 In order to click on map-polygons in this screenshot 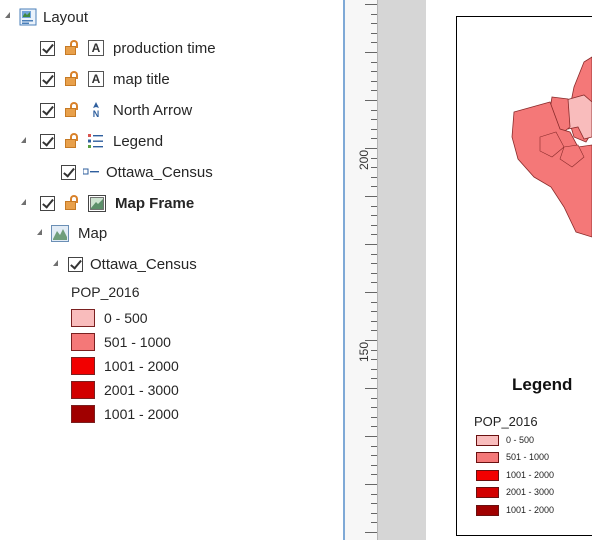, I will do `click(524, 147)`.